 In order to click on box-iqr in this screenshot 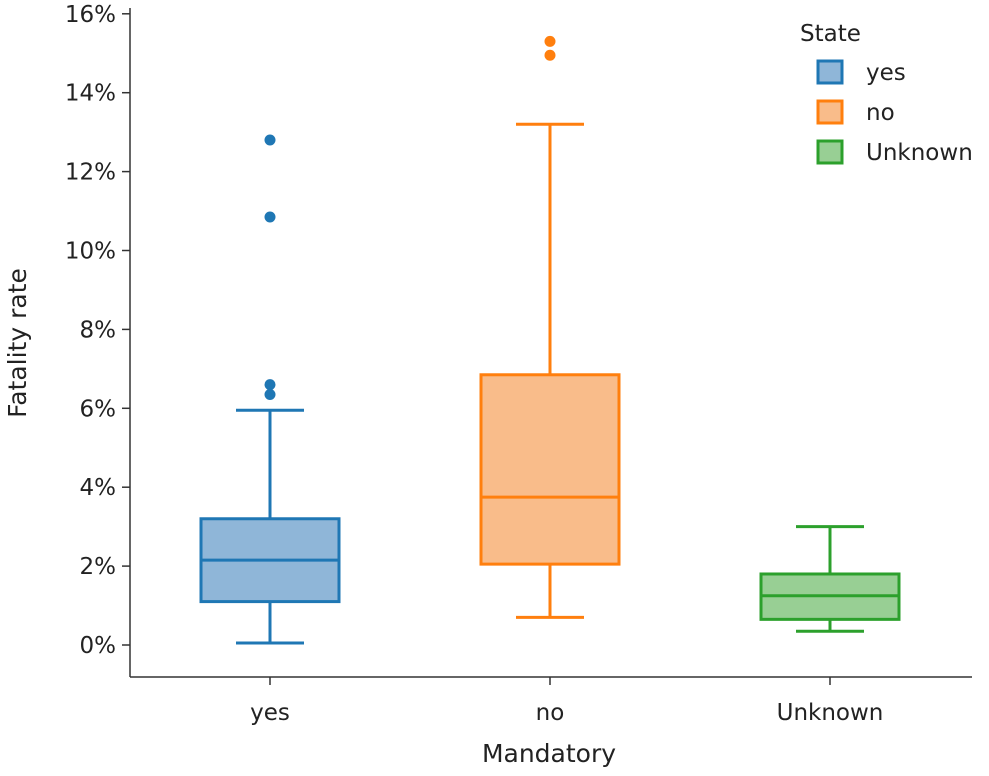, I will do `click(550, 469)`.